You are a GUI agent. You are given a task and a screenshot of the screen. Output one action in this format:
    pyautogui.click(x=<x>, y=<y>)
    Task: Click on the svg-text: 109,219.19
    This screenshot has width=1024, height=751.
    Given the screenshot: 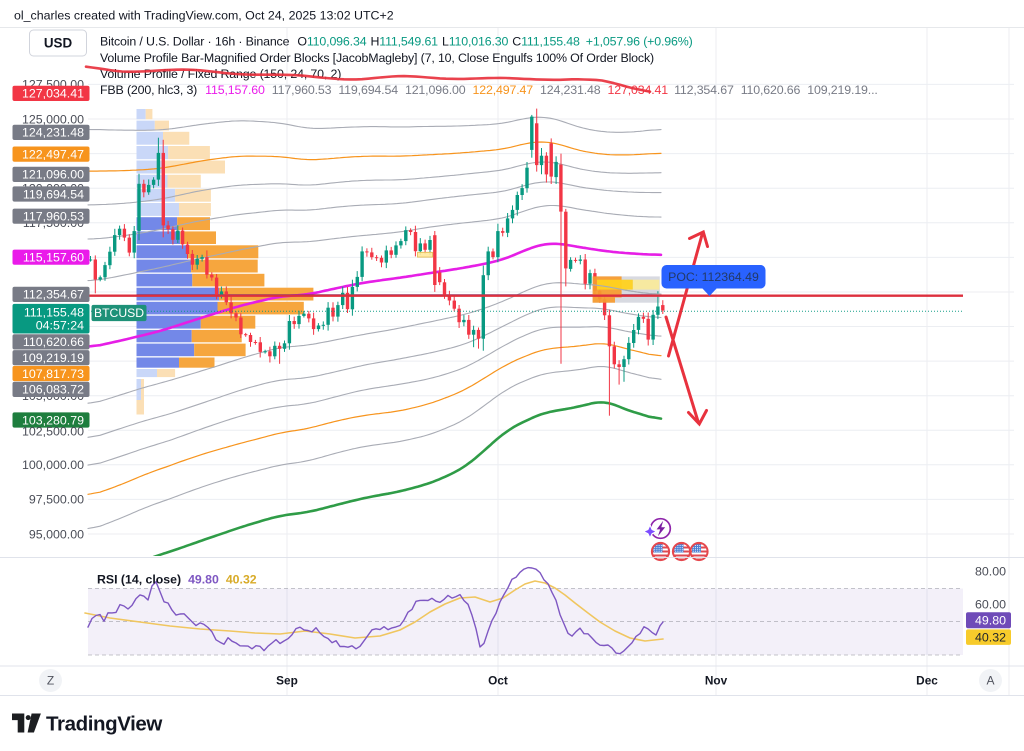 What is the action you would take?
    pyautogui.click(x=53, y=358)
    